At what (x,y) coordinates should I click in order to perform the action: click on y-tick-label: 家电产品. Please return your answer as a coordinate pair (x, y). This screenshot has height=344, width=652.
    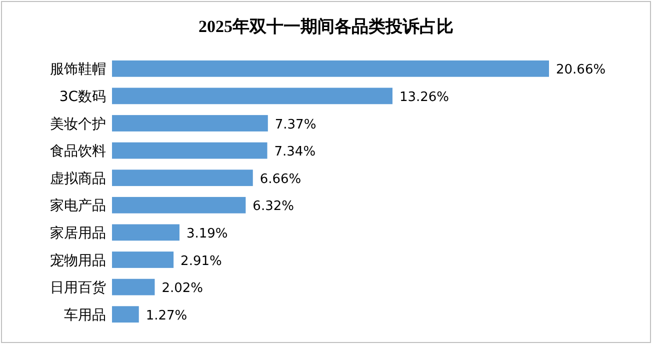
    Looking at the image, I should click on (78, 206).